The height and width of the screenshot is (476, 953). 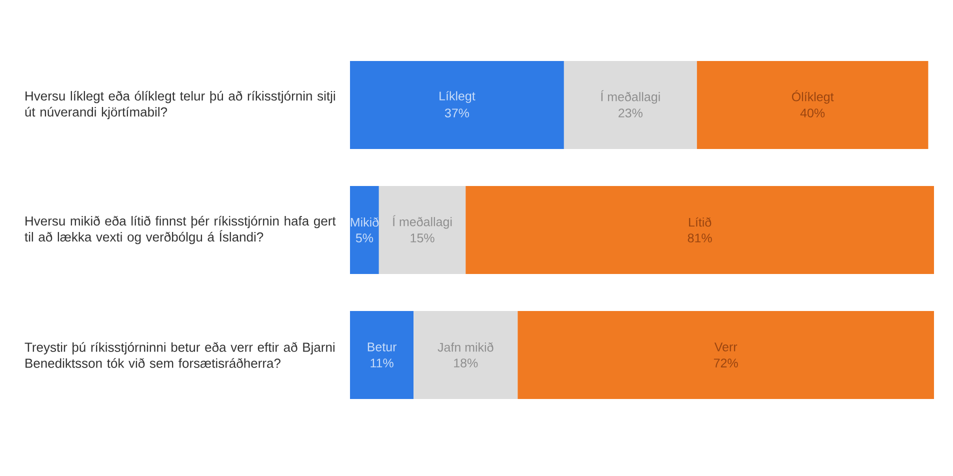 What do you see at coordinates (700, 222) in the screenshot?
I see `annotation: Lítið` at bounding box center [700, 222].